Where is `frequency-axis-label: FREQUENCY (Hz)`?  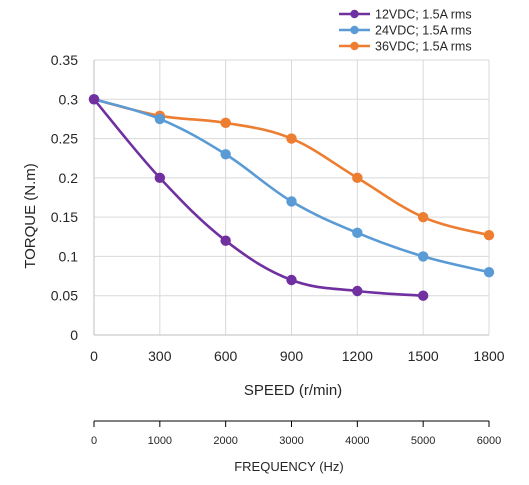
frequency-axis-label: FREQUENCY (Hz) is located at coordinates (289, 466).